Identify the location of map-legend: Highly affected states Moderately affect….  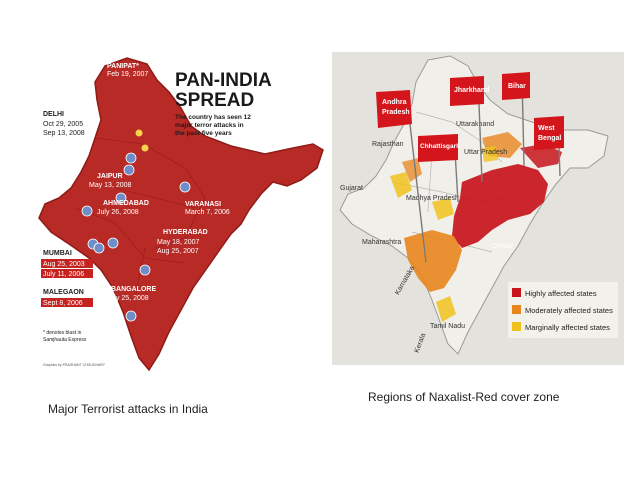
(563, 310).